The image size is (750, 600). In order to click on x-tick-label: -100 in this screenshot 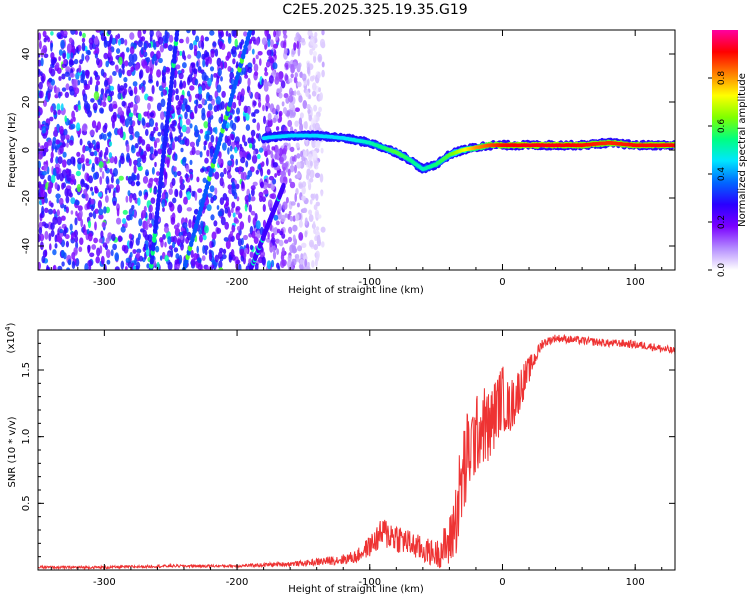, I will do `click(369, 582)`.